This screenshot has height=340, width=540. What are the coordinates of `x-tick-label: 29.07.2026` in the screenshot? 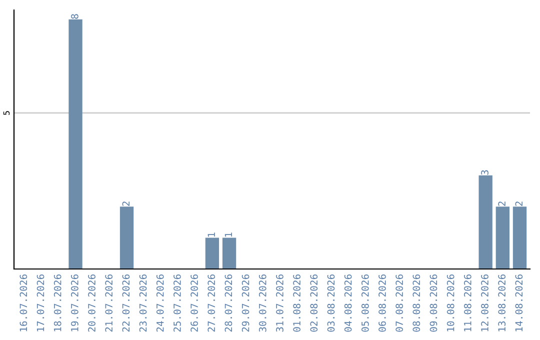 It's located at (246, 303).